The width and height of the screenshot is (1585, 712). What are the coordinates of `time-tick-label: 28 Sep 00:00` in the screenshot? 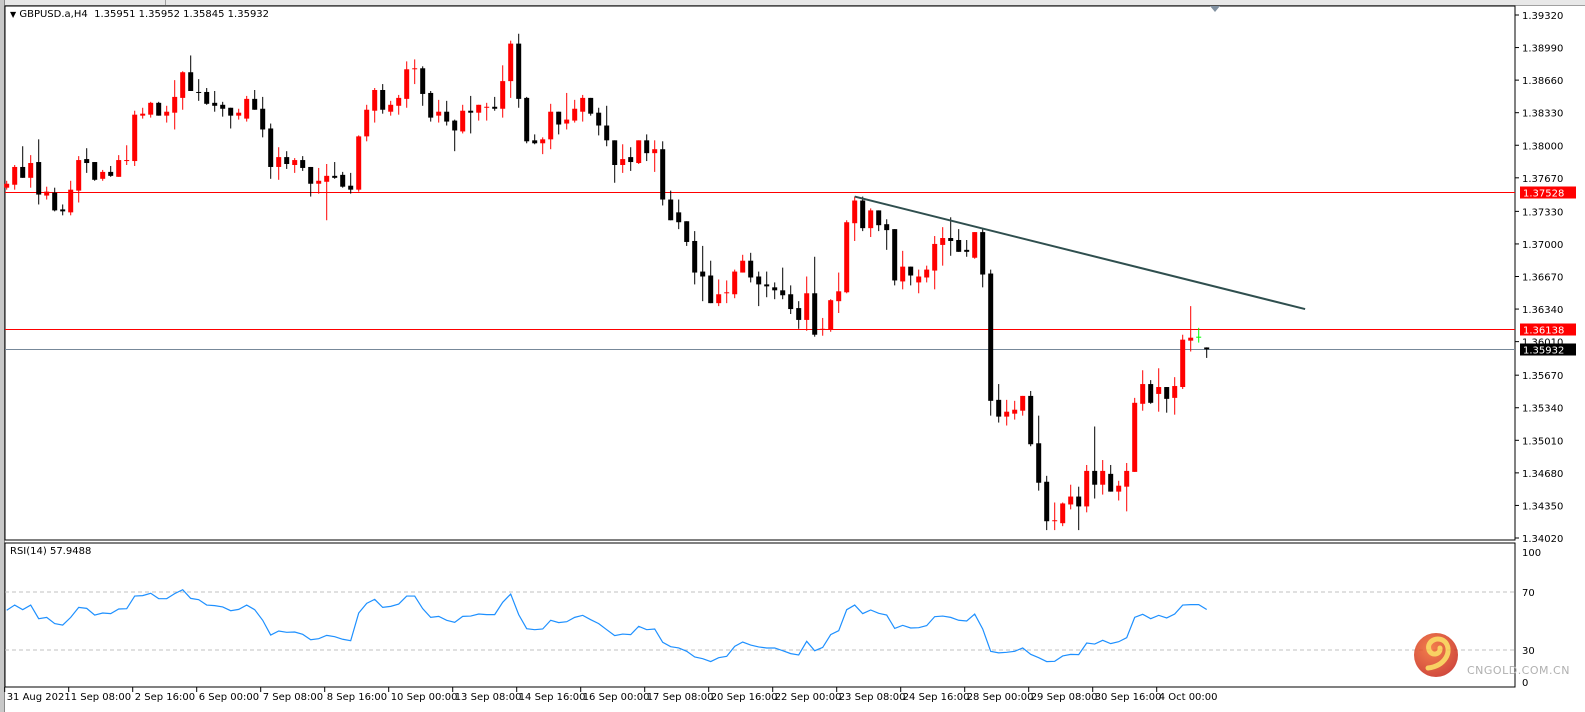 It's located at (1000, 697).